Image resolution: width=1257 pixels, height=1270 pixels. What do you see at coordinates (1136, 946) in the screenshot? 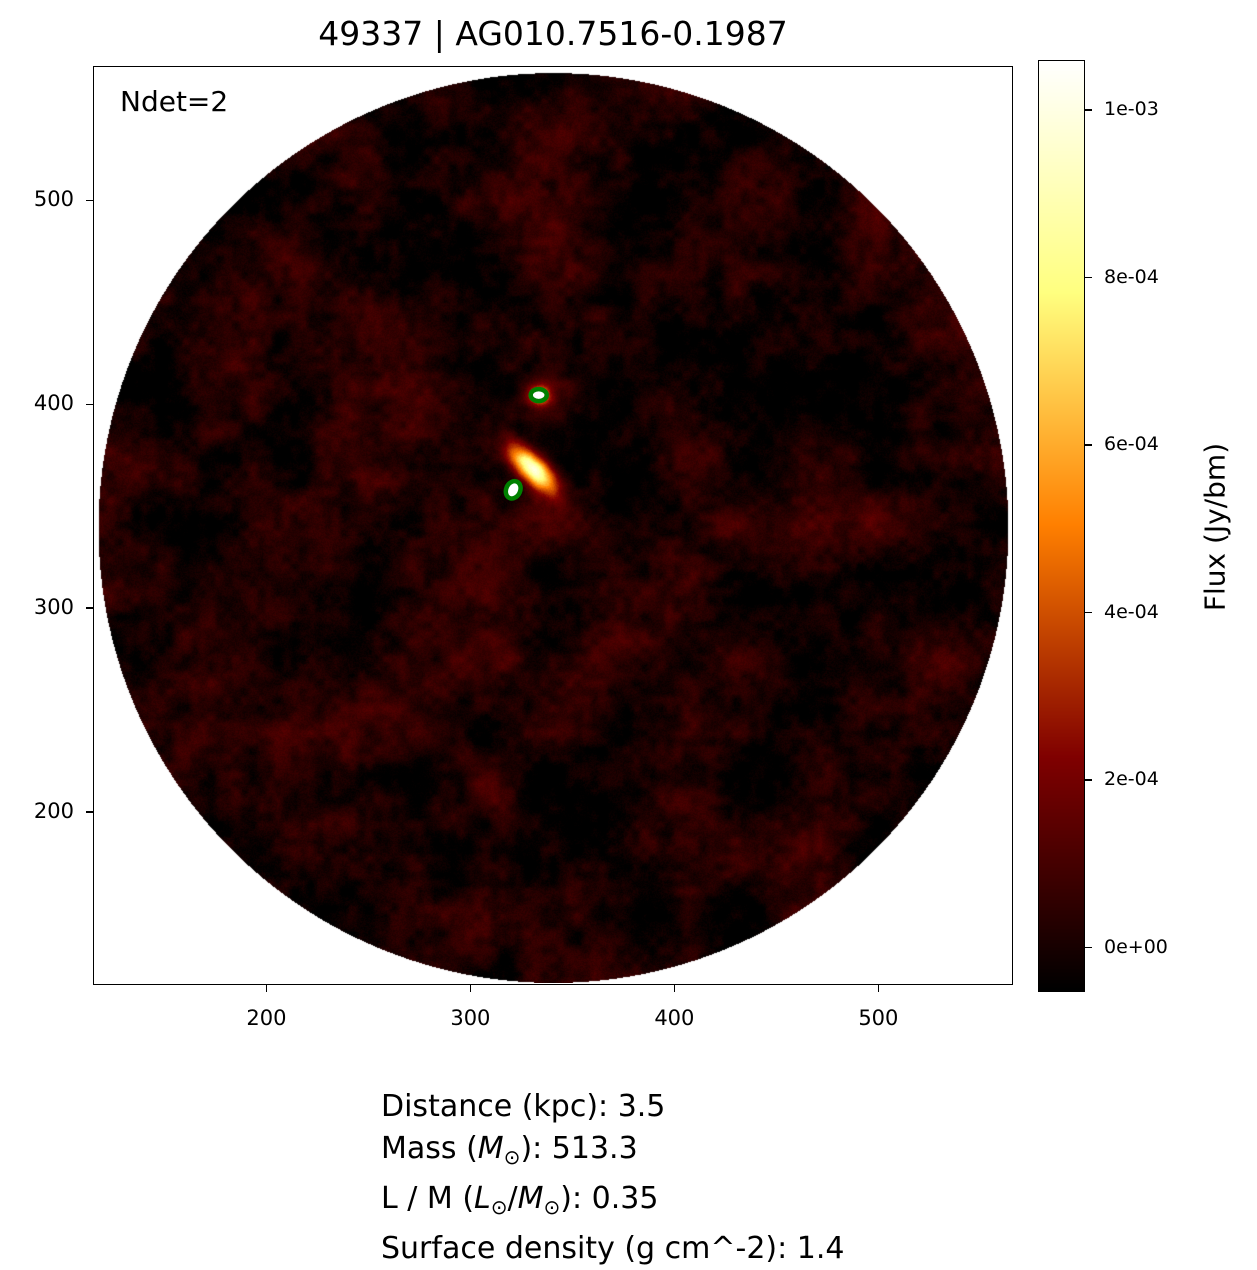
I see `colorbar-tick-label: 0e+00` at bounding box center [1136, 946].